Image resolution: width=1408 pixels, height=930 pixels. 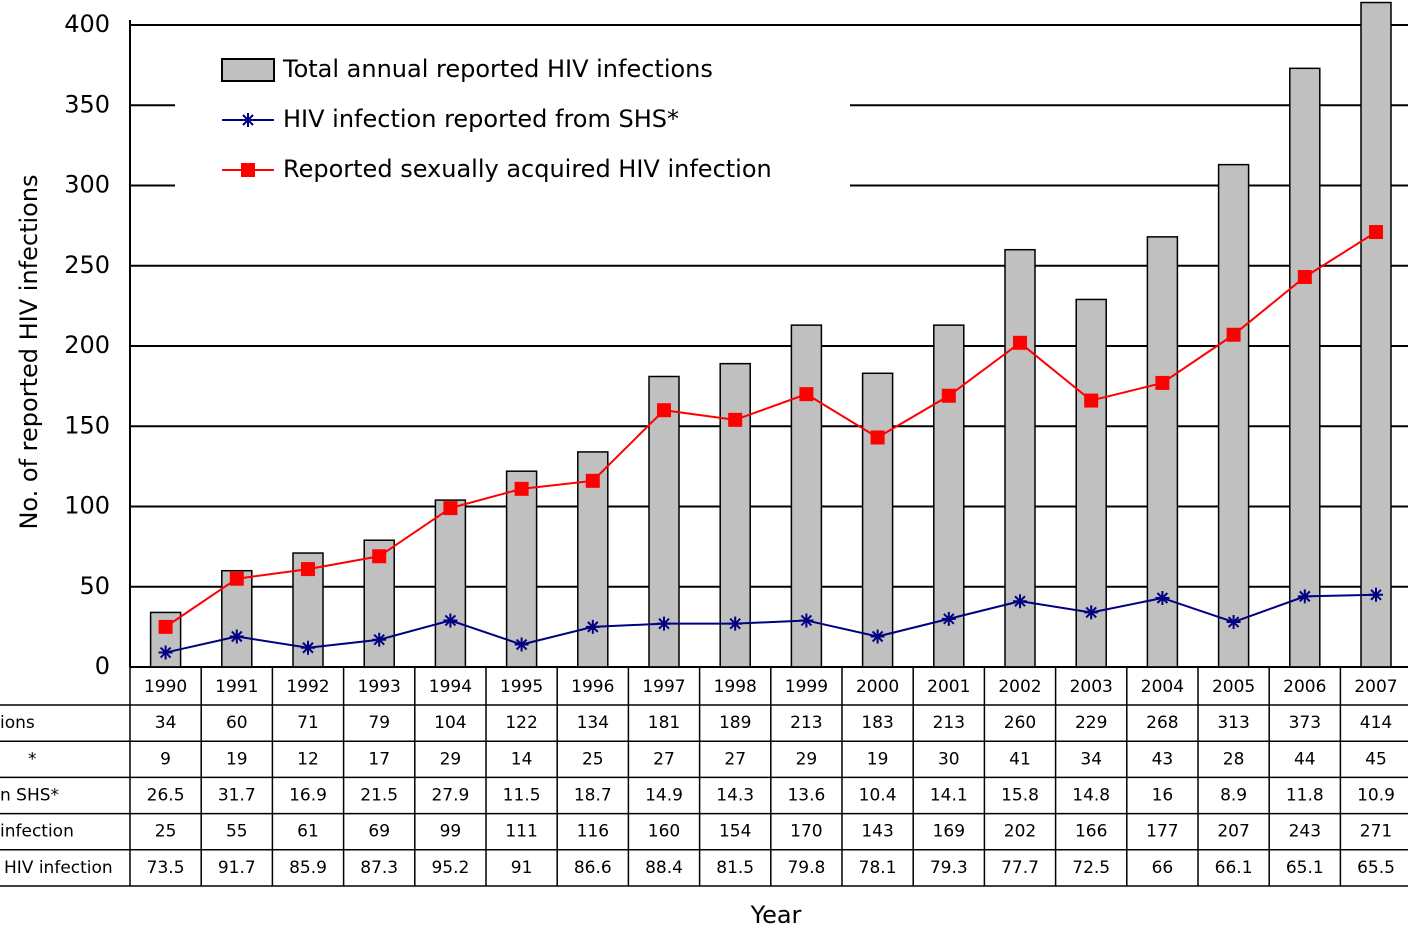 What do you see at coordinates (1020, 868) in the screenshot?
I see `table-cell: 77.7` at bounding box center [1020, 868].